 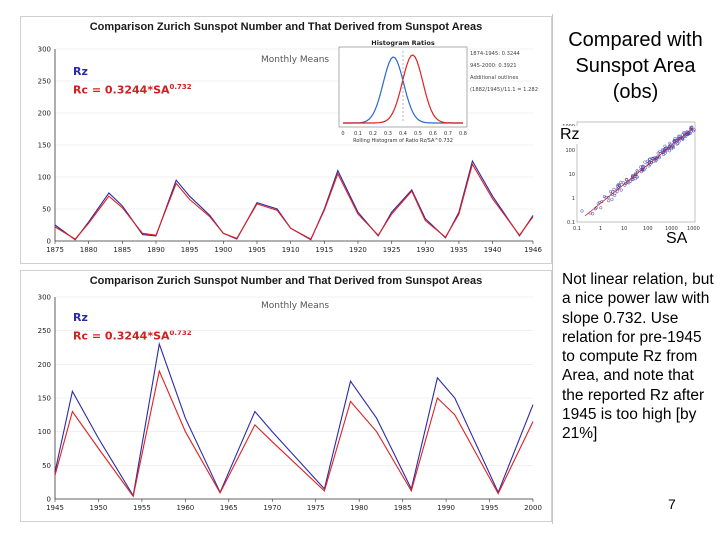 I want to click on x-tick-label: 1920, so click(x=358, y=250).